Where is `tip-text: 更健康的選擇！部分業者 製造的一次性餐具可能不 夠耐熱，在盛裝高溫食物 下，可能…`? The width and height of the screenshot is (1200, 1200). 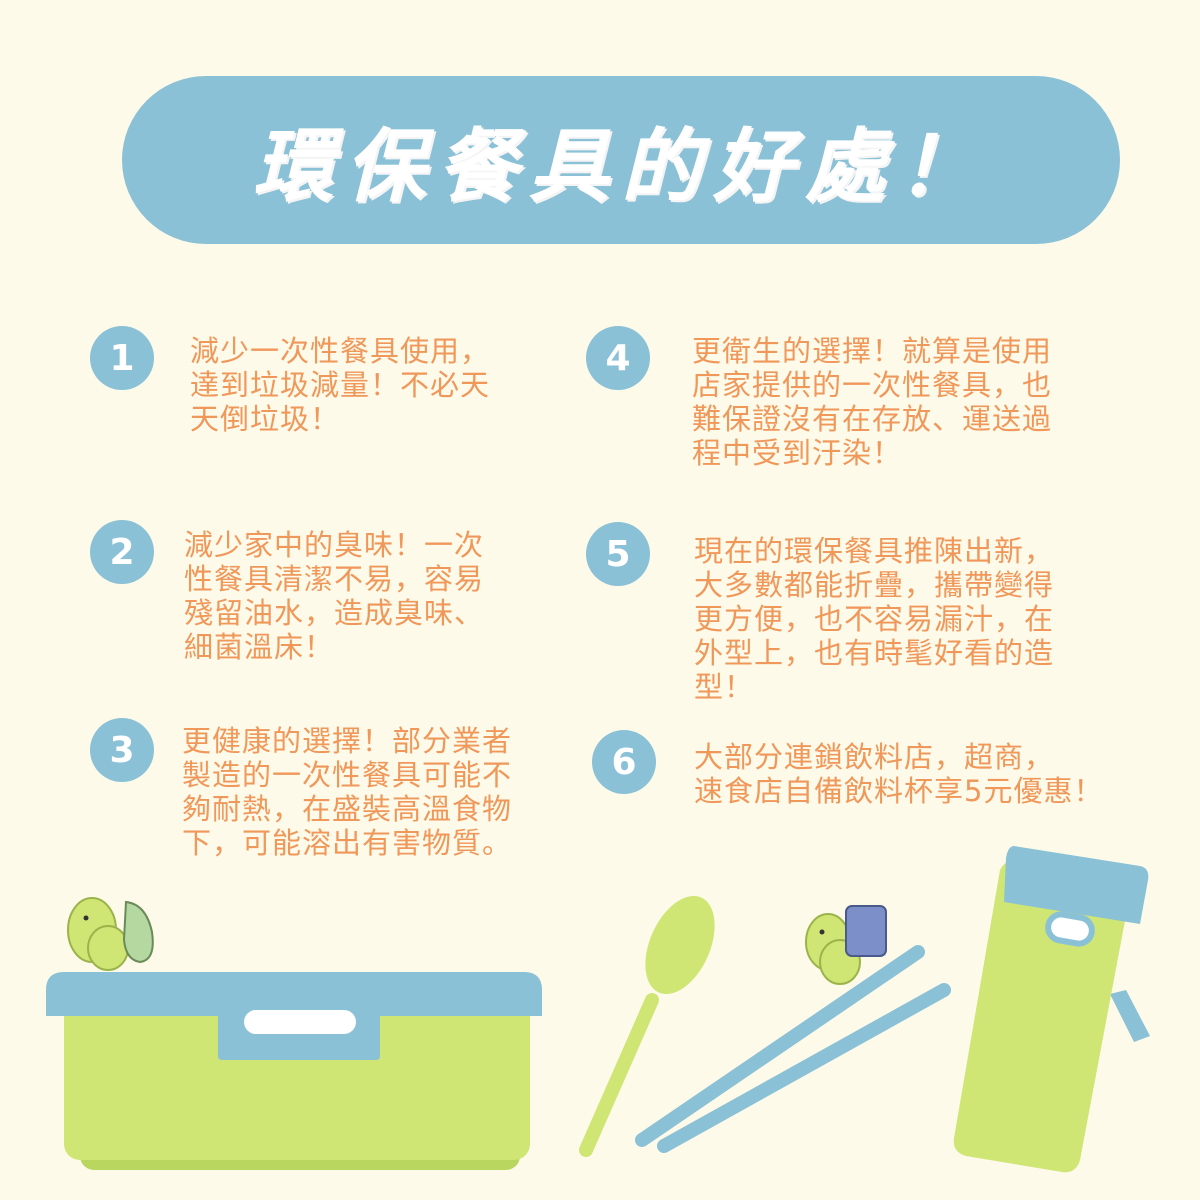
tip-text: 更健康的選擇！部分業者 製造的一次性餐具可能不 夠耐熱，在盛裝高溫食物 下，可能… is located at coordinates (347, 792).